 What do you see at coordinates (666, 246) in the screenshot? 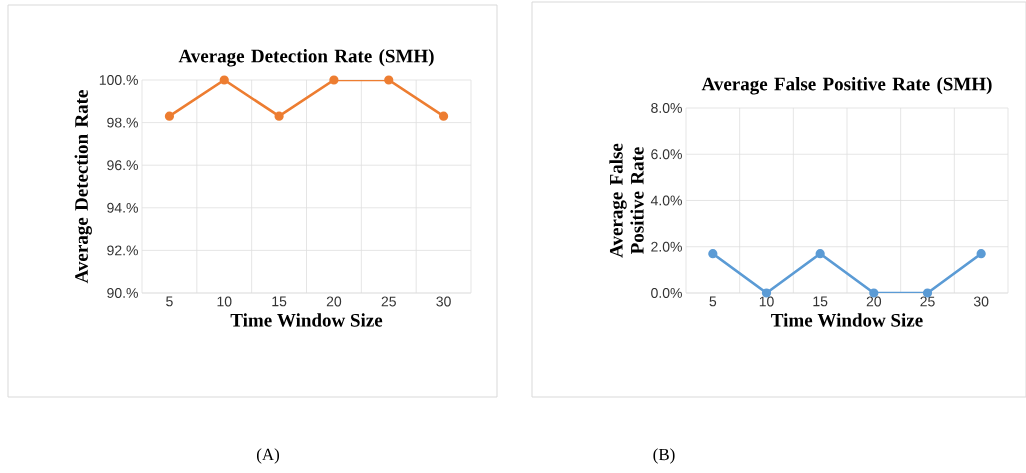
I see `y-tick-label: 2.0%` at bounding box center [666, 246].